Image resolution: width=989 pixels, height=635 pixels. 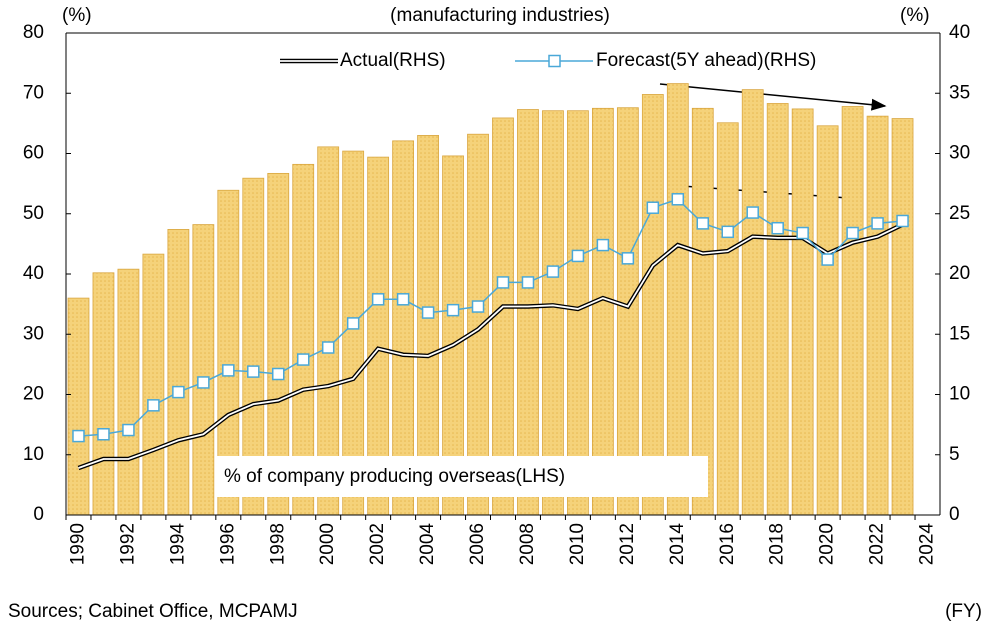 What do you see at coordinates (427, 544) in the screenshot?
I see `x-tick-label: 2004` at bounding box center [427, 544].